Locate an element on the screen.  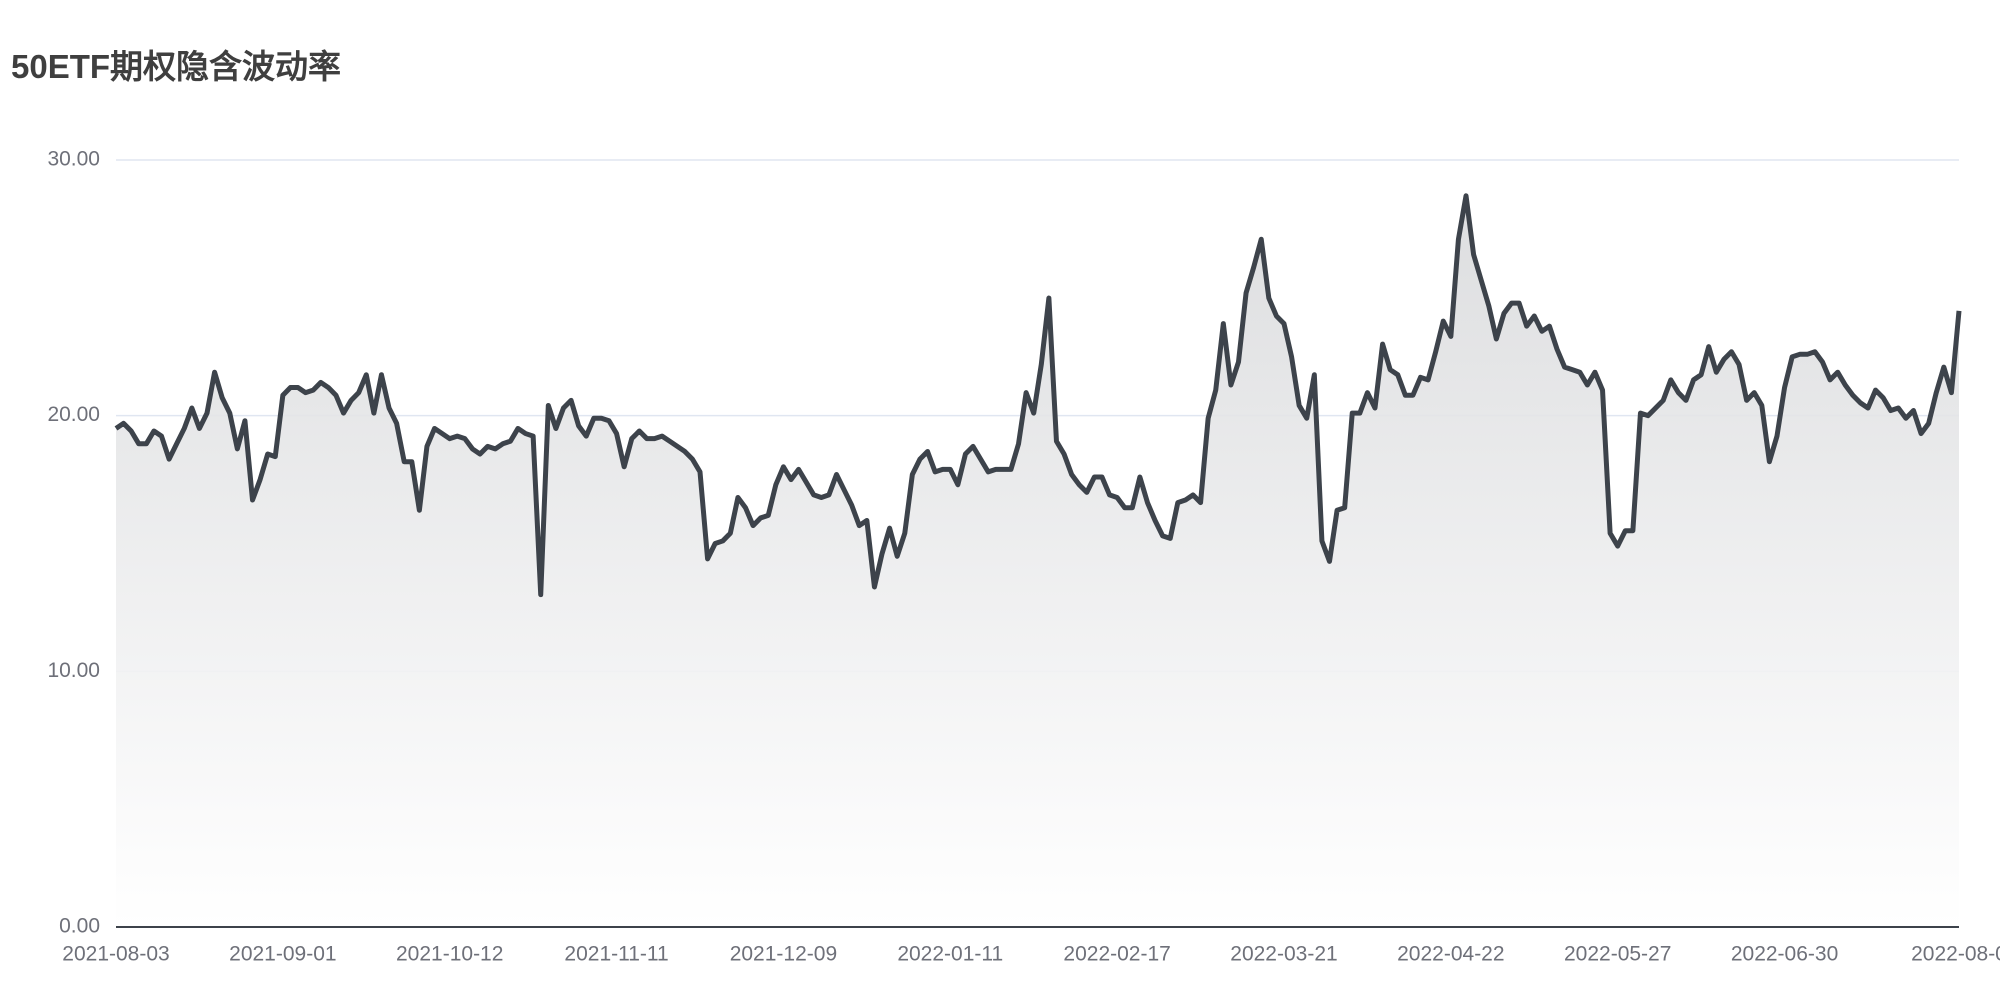
x-tick-label: 2022-02-17 is located at coordinates (1116, 954).